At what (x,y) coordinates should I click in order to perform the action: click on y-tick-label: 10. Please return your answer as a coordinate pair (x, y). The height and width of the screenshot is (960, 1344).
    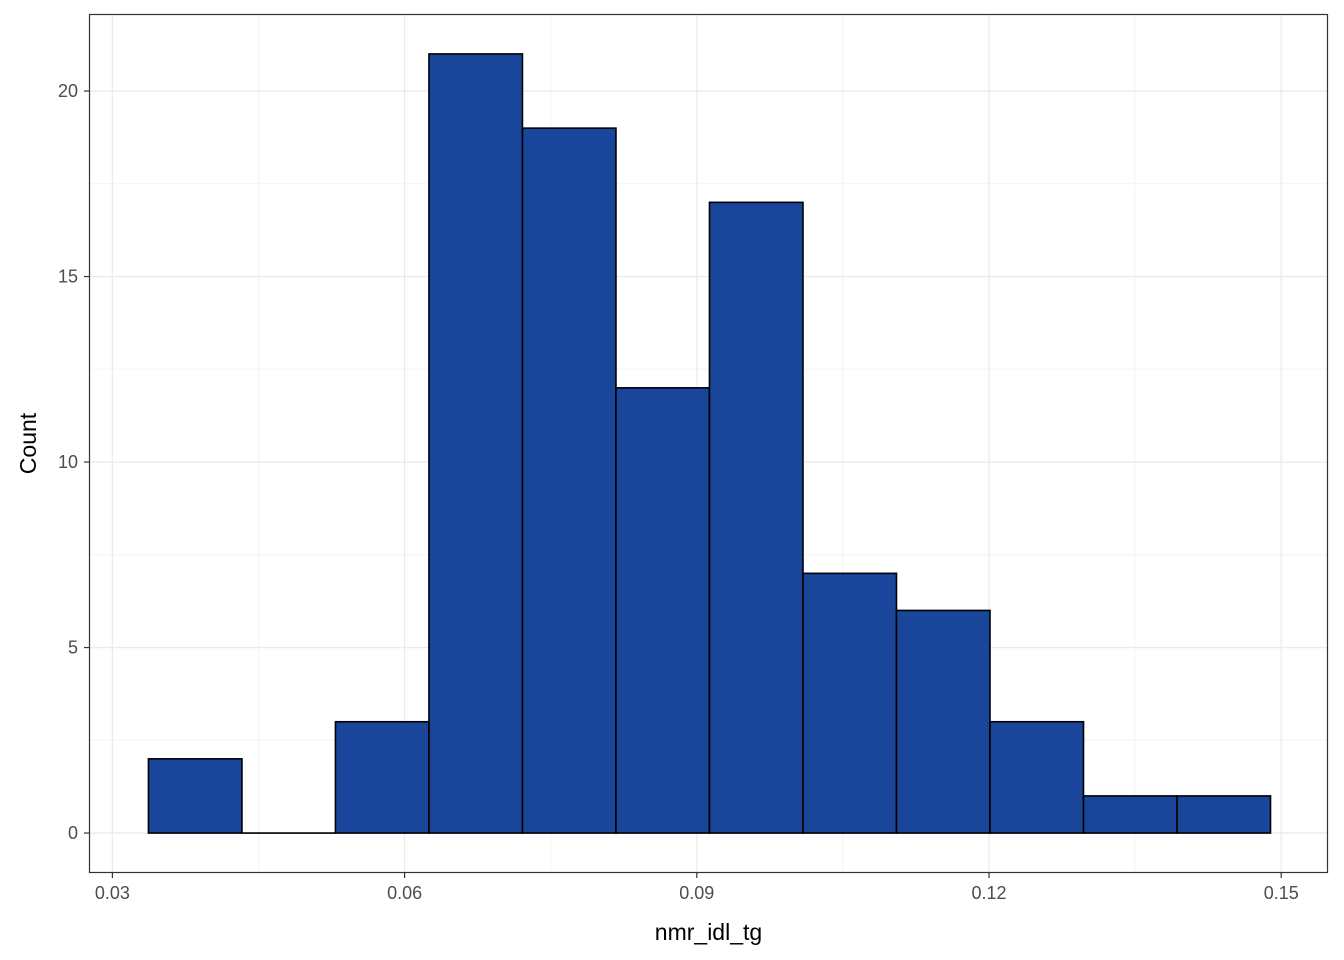
    Looking at the image, I should click on (68, 462).